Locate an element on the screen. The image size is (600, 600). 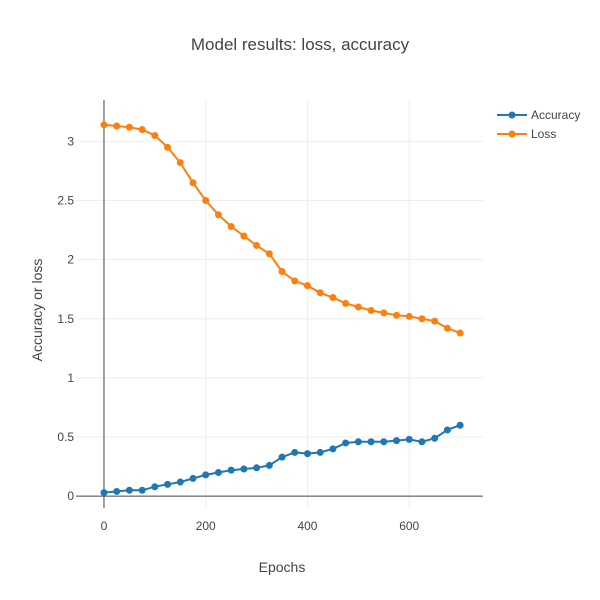
series-accuracy is located at coordinates (282, 459).